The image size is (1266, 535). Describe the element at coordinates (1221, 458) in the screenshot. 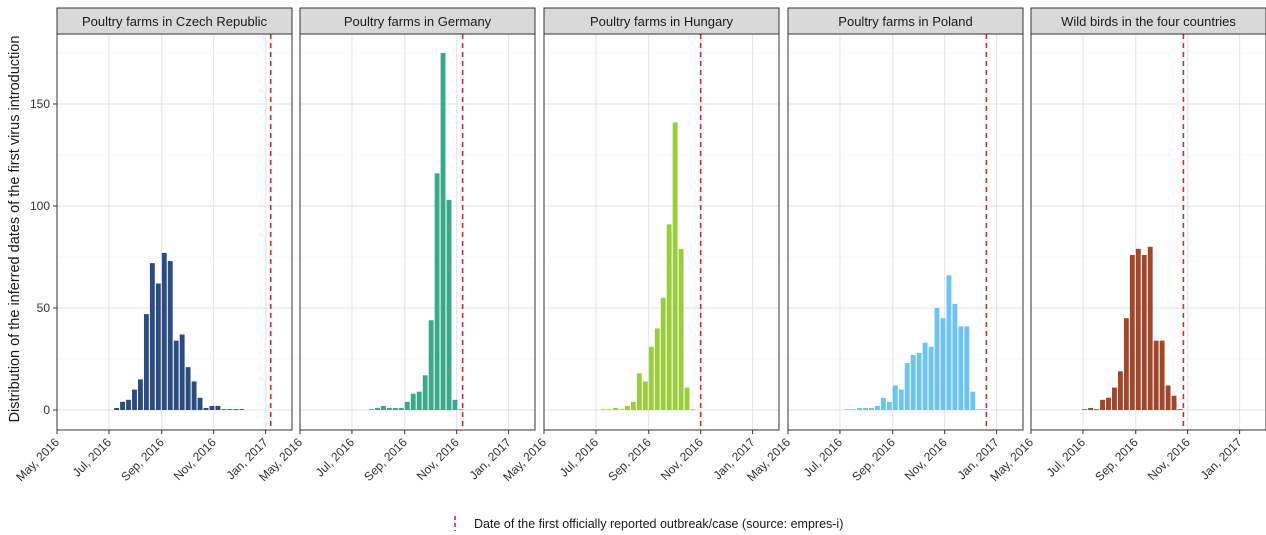

I see `x-tick-label: Jan, 2017` at that location.